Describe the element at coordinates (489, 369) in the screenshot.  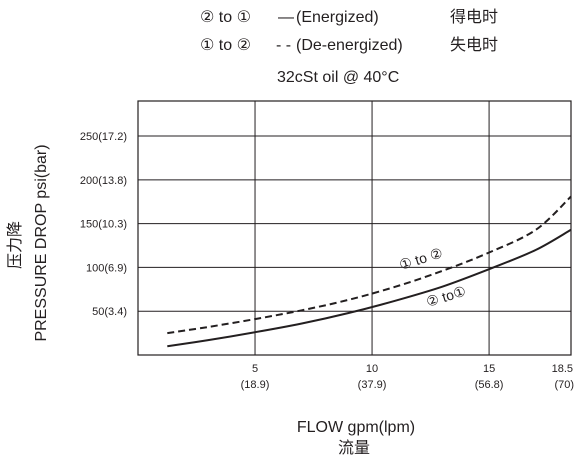
I see `x-tick-label: 15` at that location.